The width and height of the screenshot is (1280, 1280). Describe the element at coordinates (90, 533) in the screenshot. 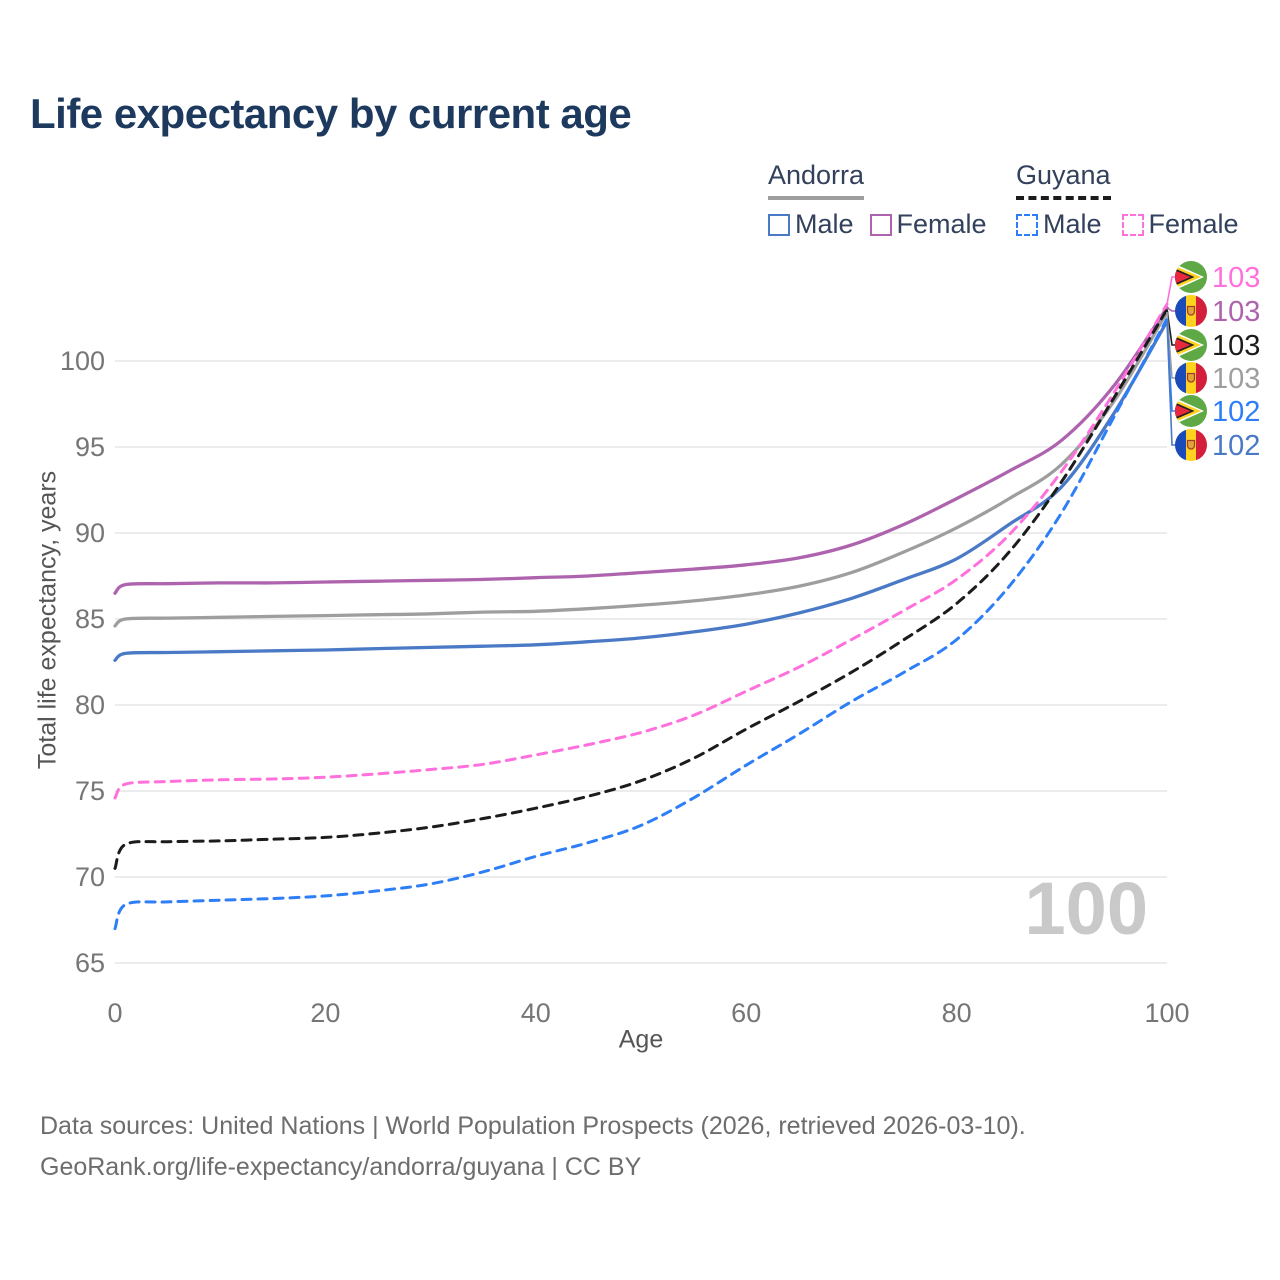

I see `y-tick-label-90: 90` at that location.